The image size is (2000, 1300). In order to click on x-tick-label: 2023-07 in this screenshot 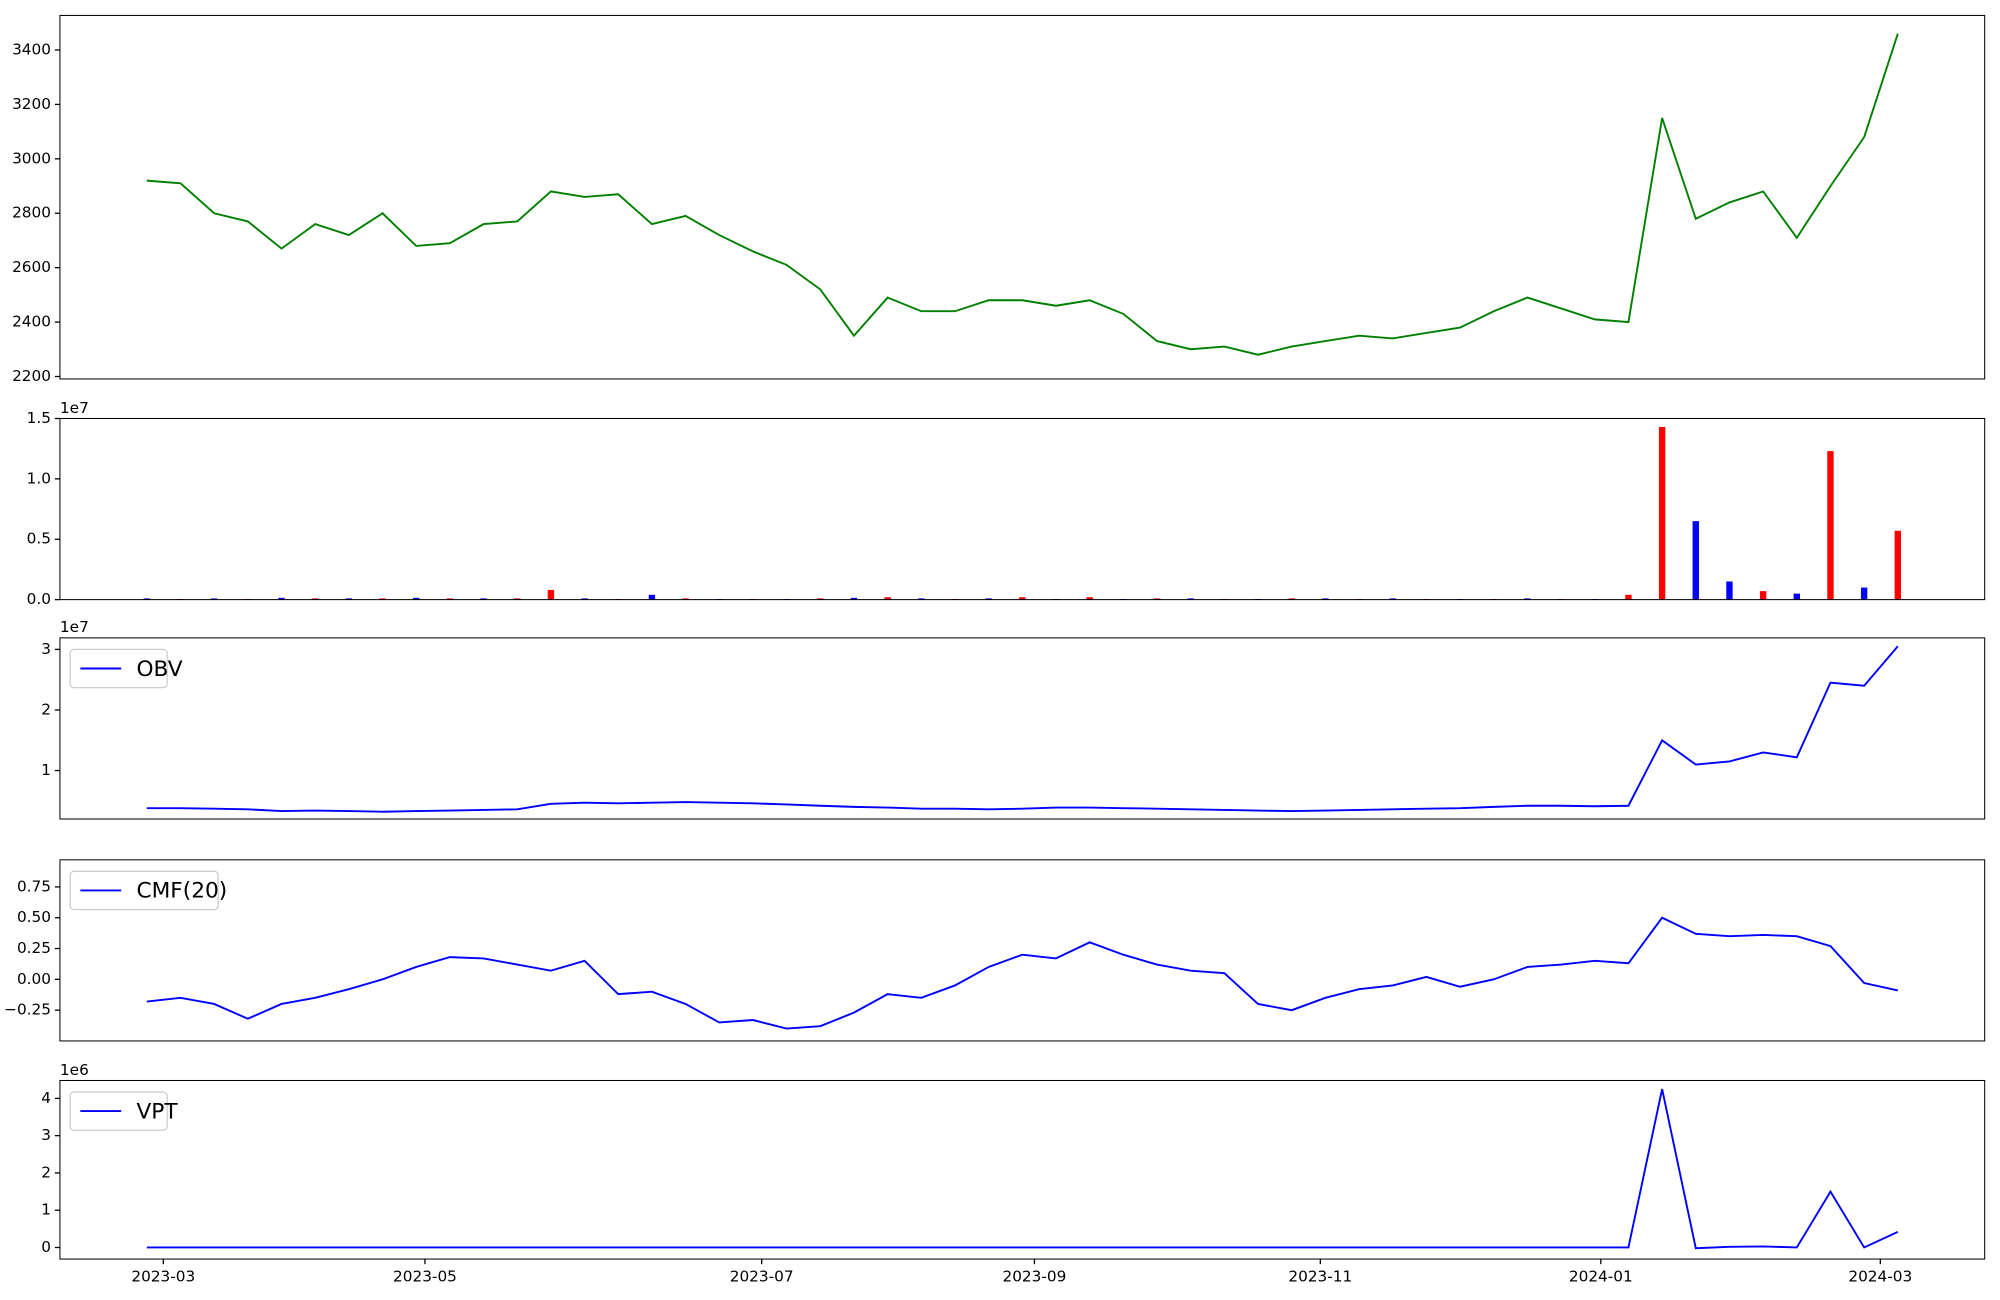, I will do `click(762, 1276)`.